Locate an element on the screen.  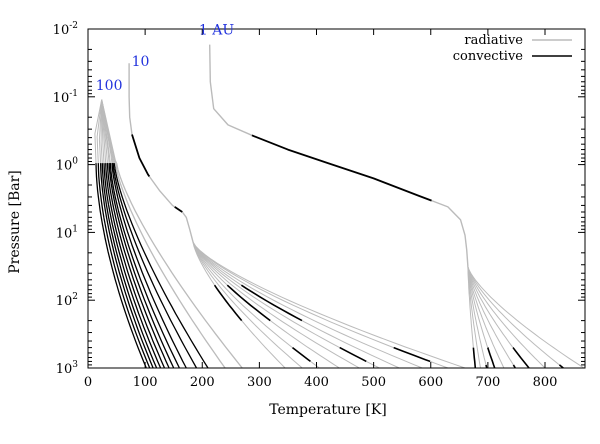
y-tick-label: 10¹ is located at coordinates (67, 232).